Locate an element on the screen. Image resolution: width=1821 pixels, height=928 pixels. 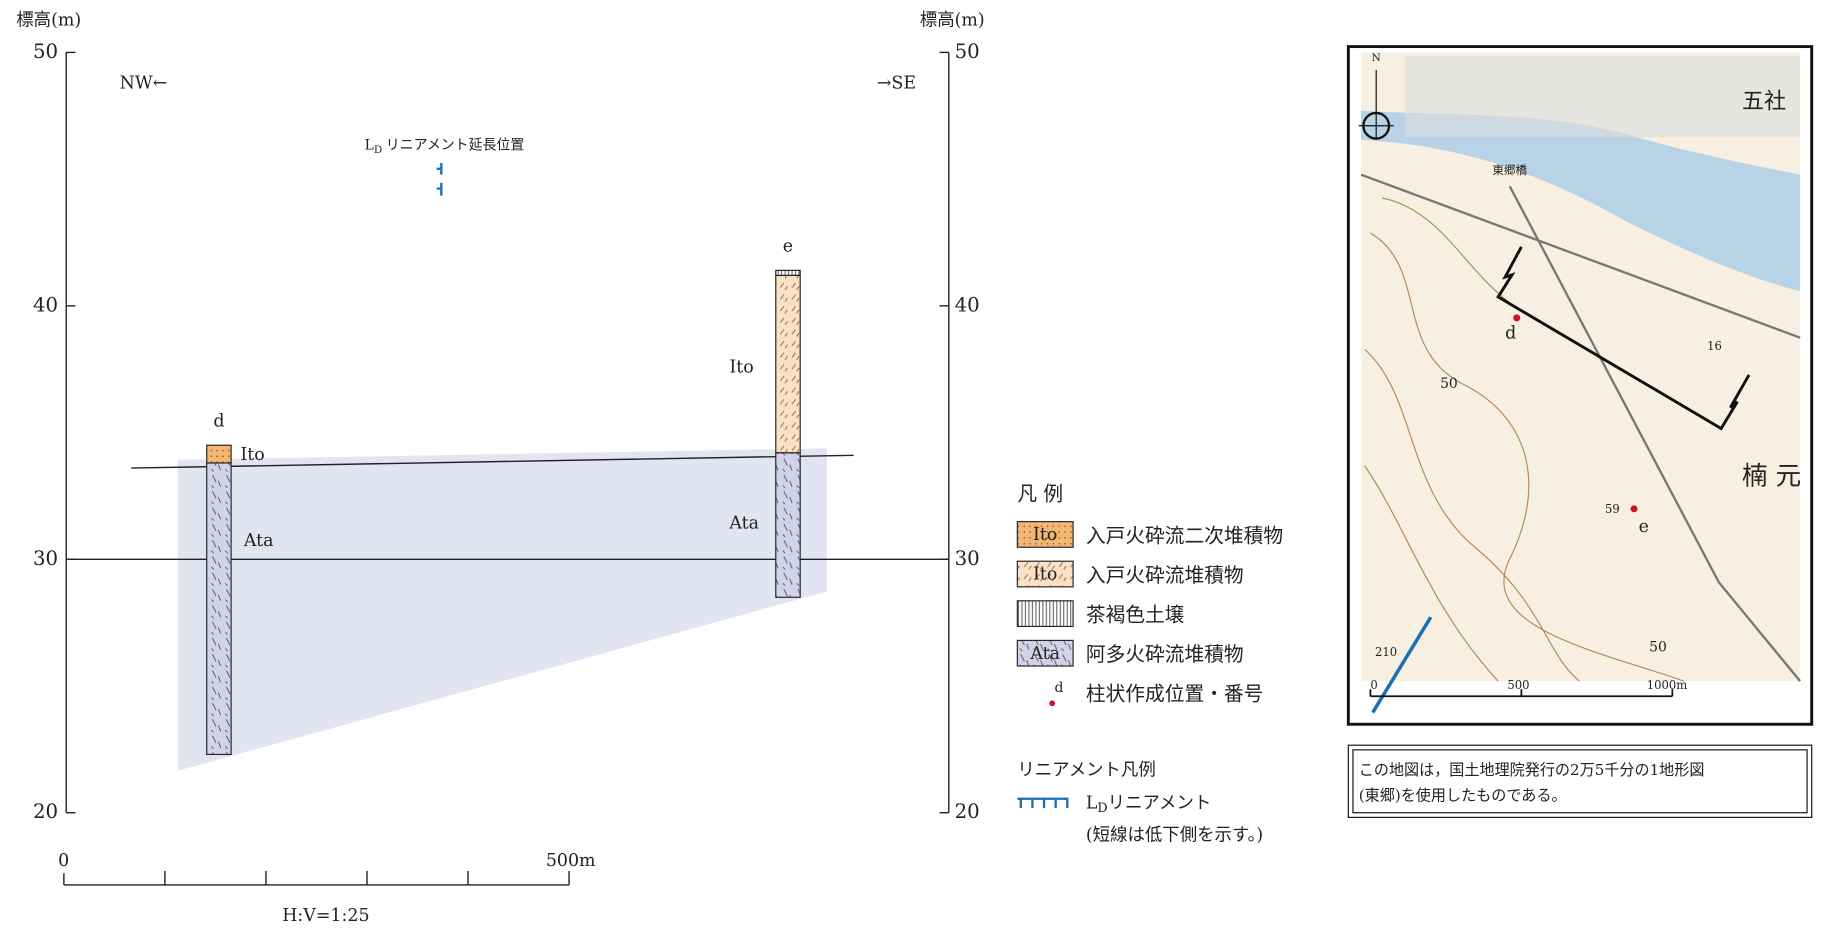
legend-title: 凡 例 is located at coordinates (1040, 493).